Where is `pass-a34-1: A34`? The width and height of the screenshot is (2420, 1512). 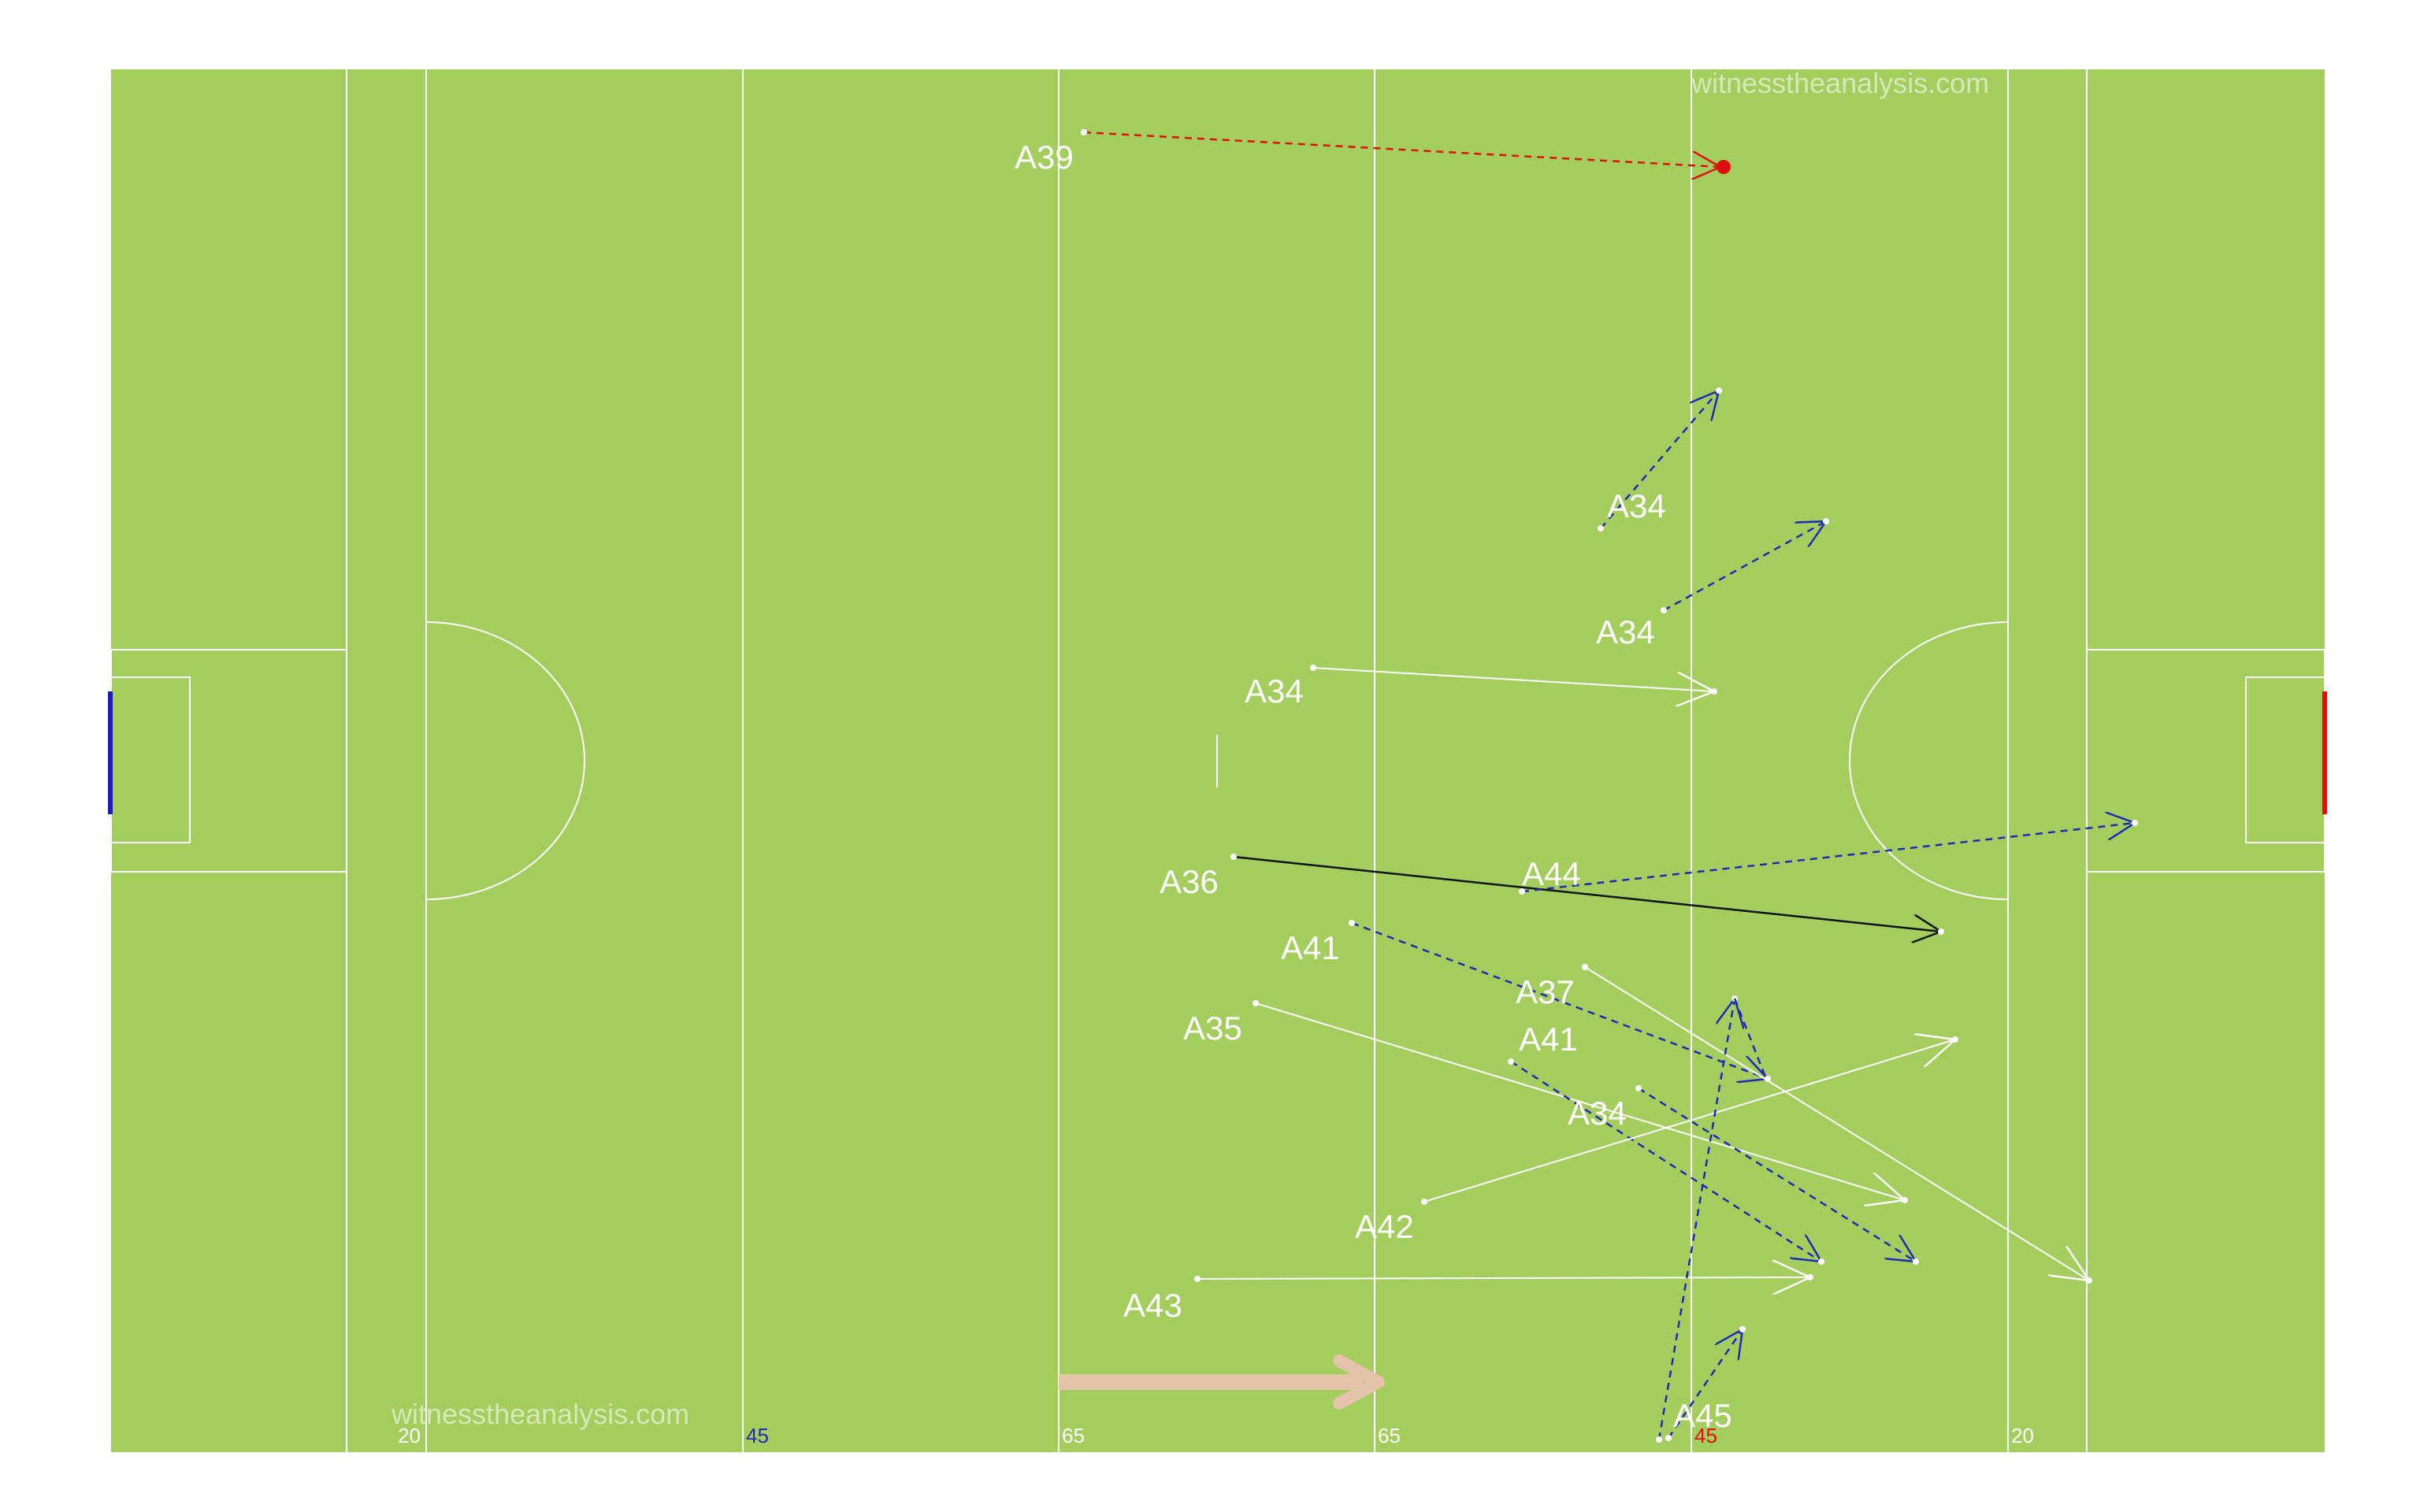
pass-a34-1: A34 is located at coordinates (1660, 459).